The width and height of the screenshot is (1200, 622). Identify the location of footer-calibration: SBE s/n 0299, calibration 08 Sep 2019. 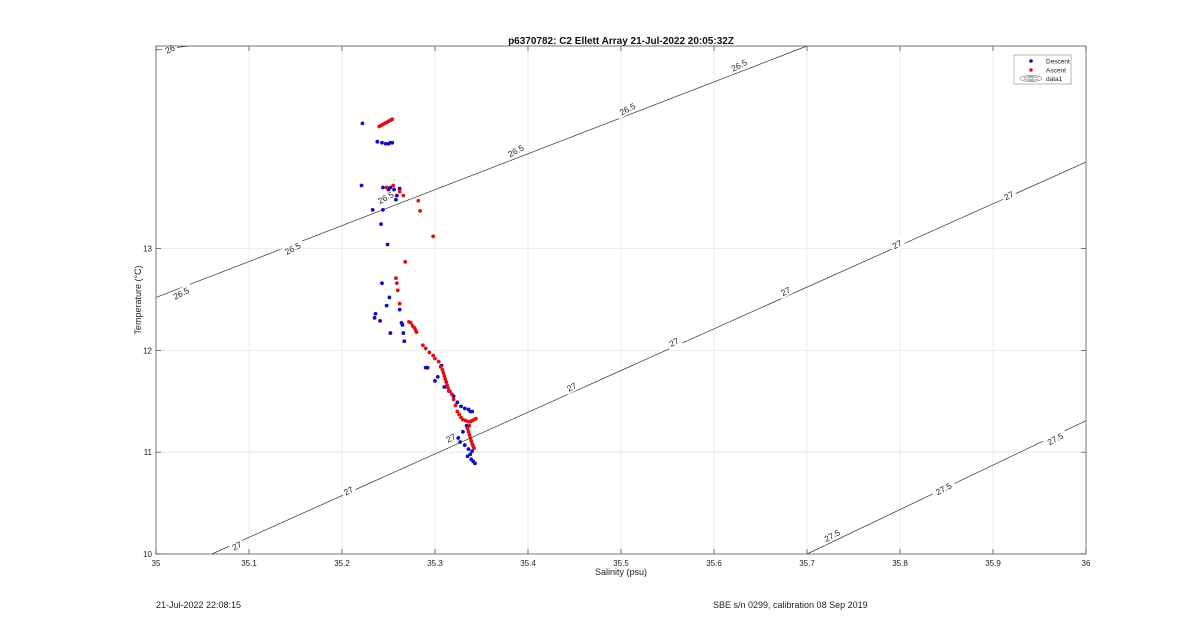
(790, 605).